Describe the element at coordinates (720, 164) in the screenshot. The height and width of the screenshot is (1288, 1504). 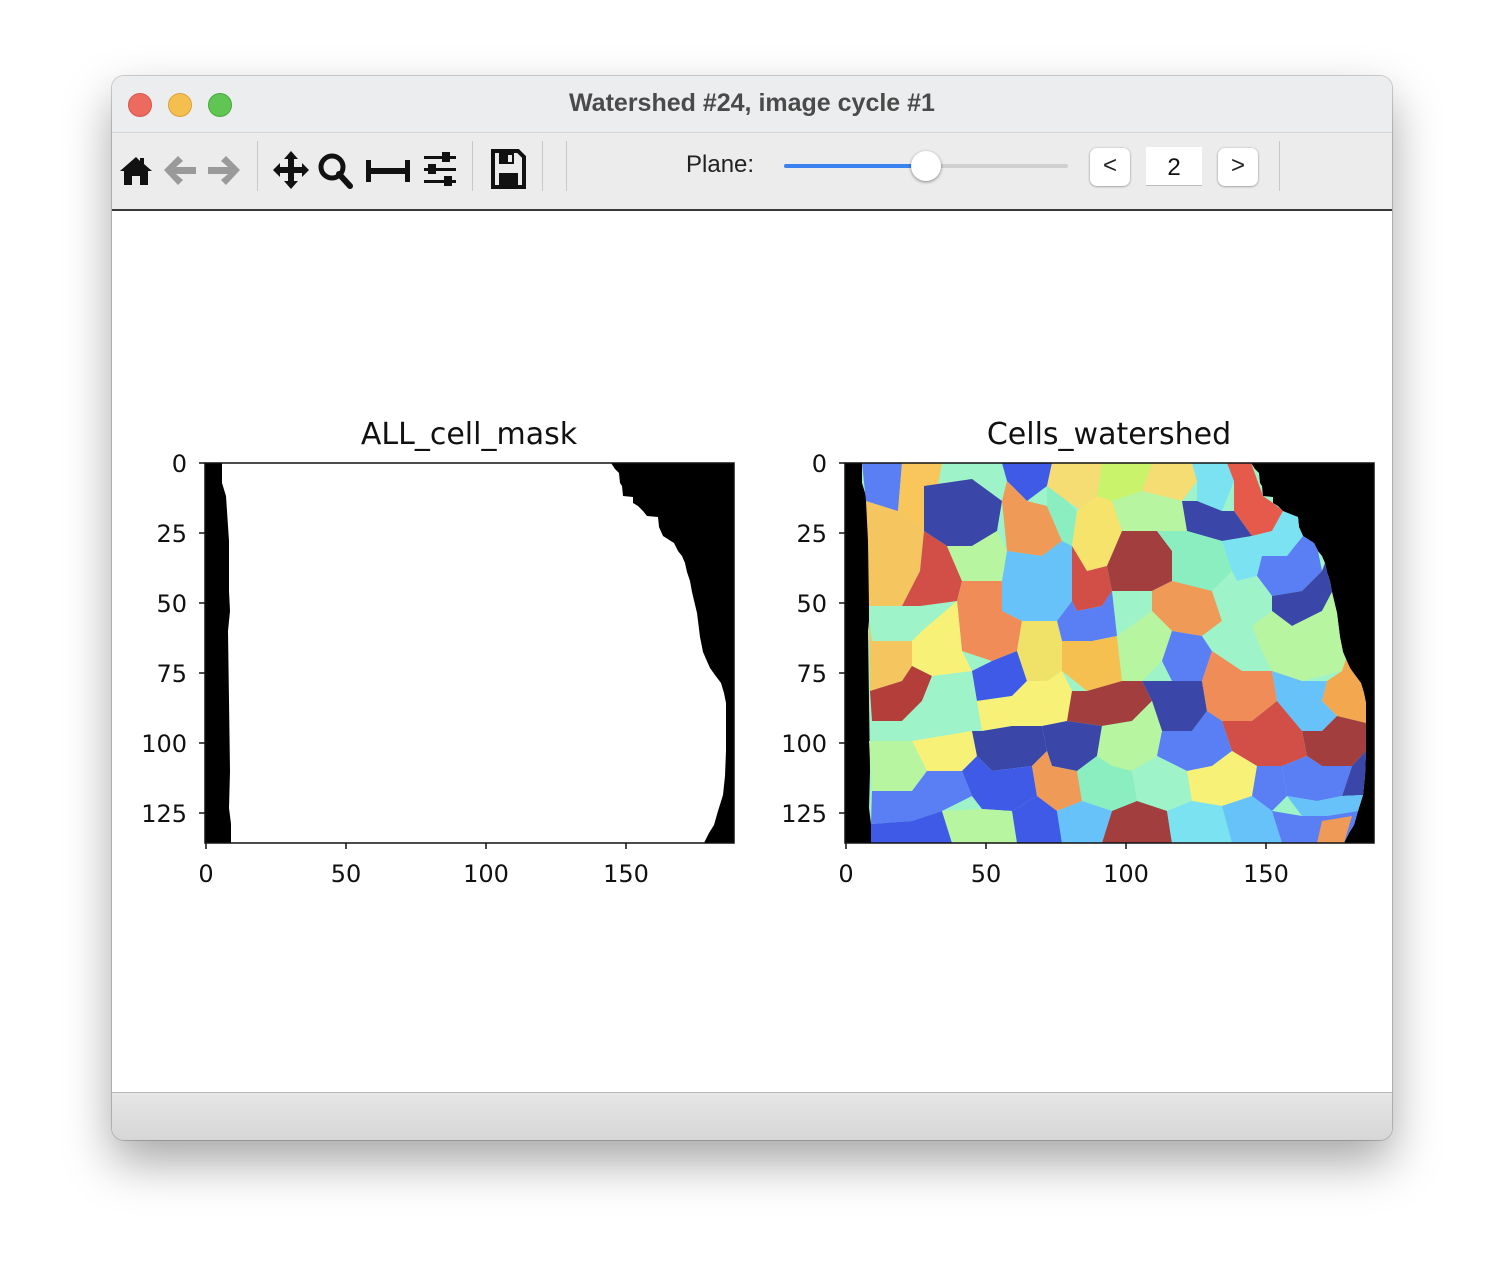
I see `plane-label: Plane:` at that location.